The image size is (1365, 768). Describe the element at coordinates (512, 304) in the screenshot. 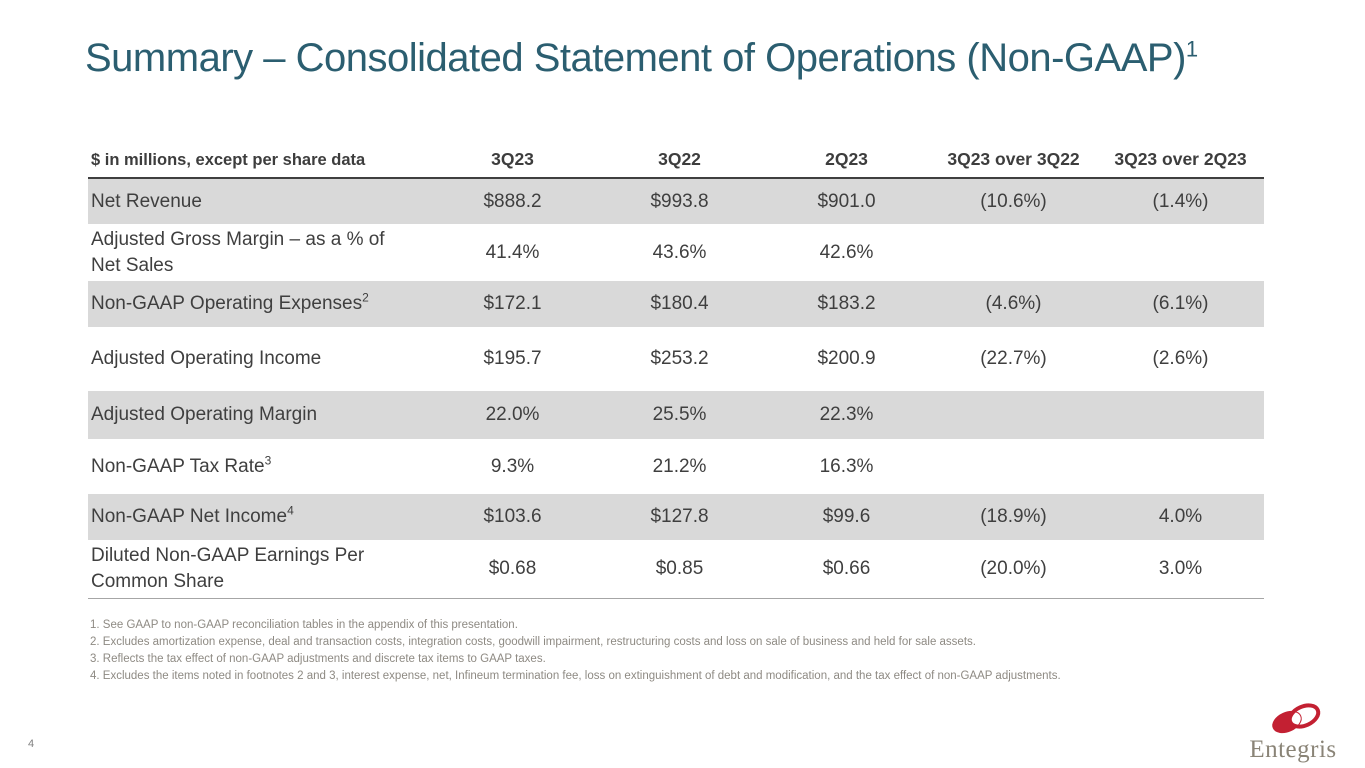

I see `cell-value: $172.1` at that location.